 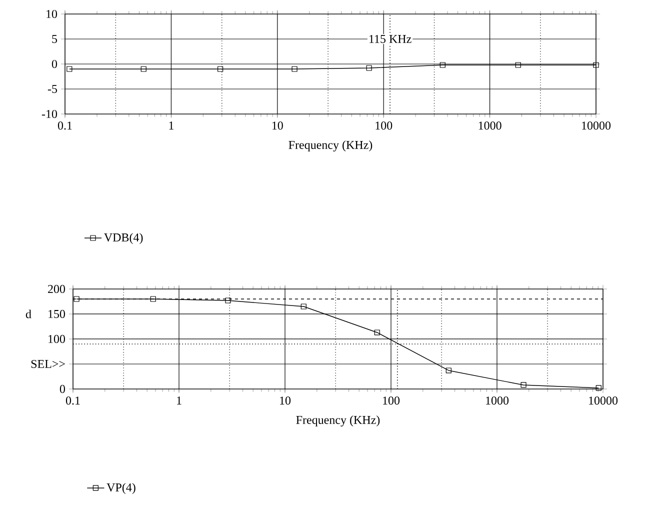 What do you see at coordinates (57, 314) in the screenshot?
I see `y-tick-label: 150` at bounding box center [57, 314].